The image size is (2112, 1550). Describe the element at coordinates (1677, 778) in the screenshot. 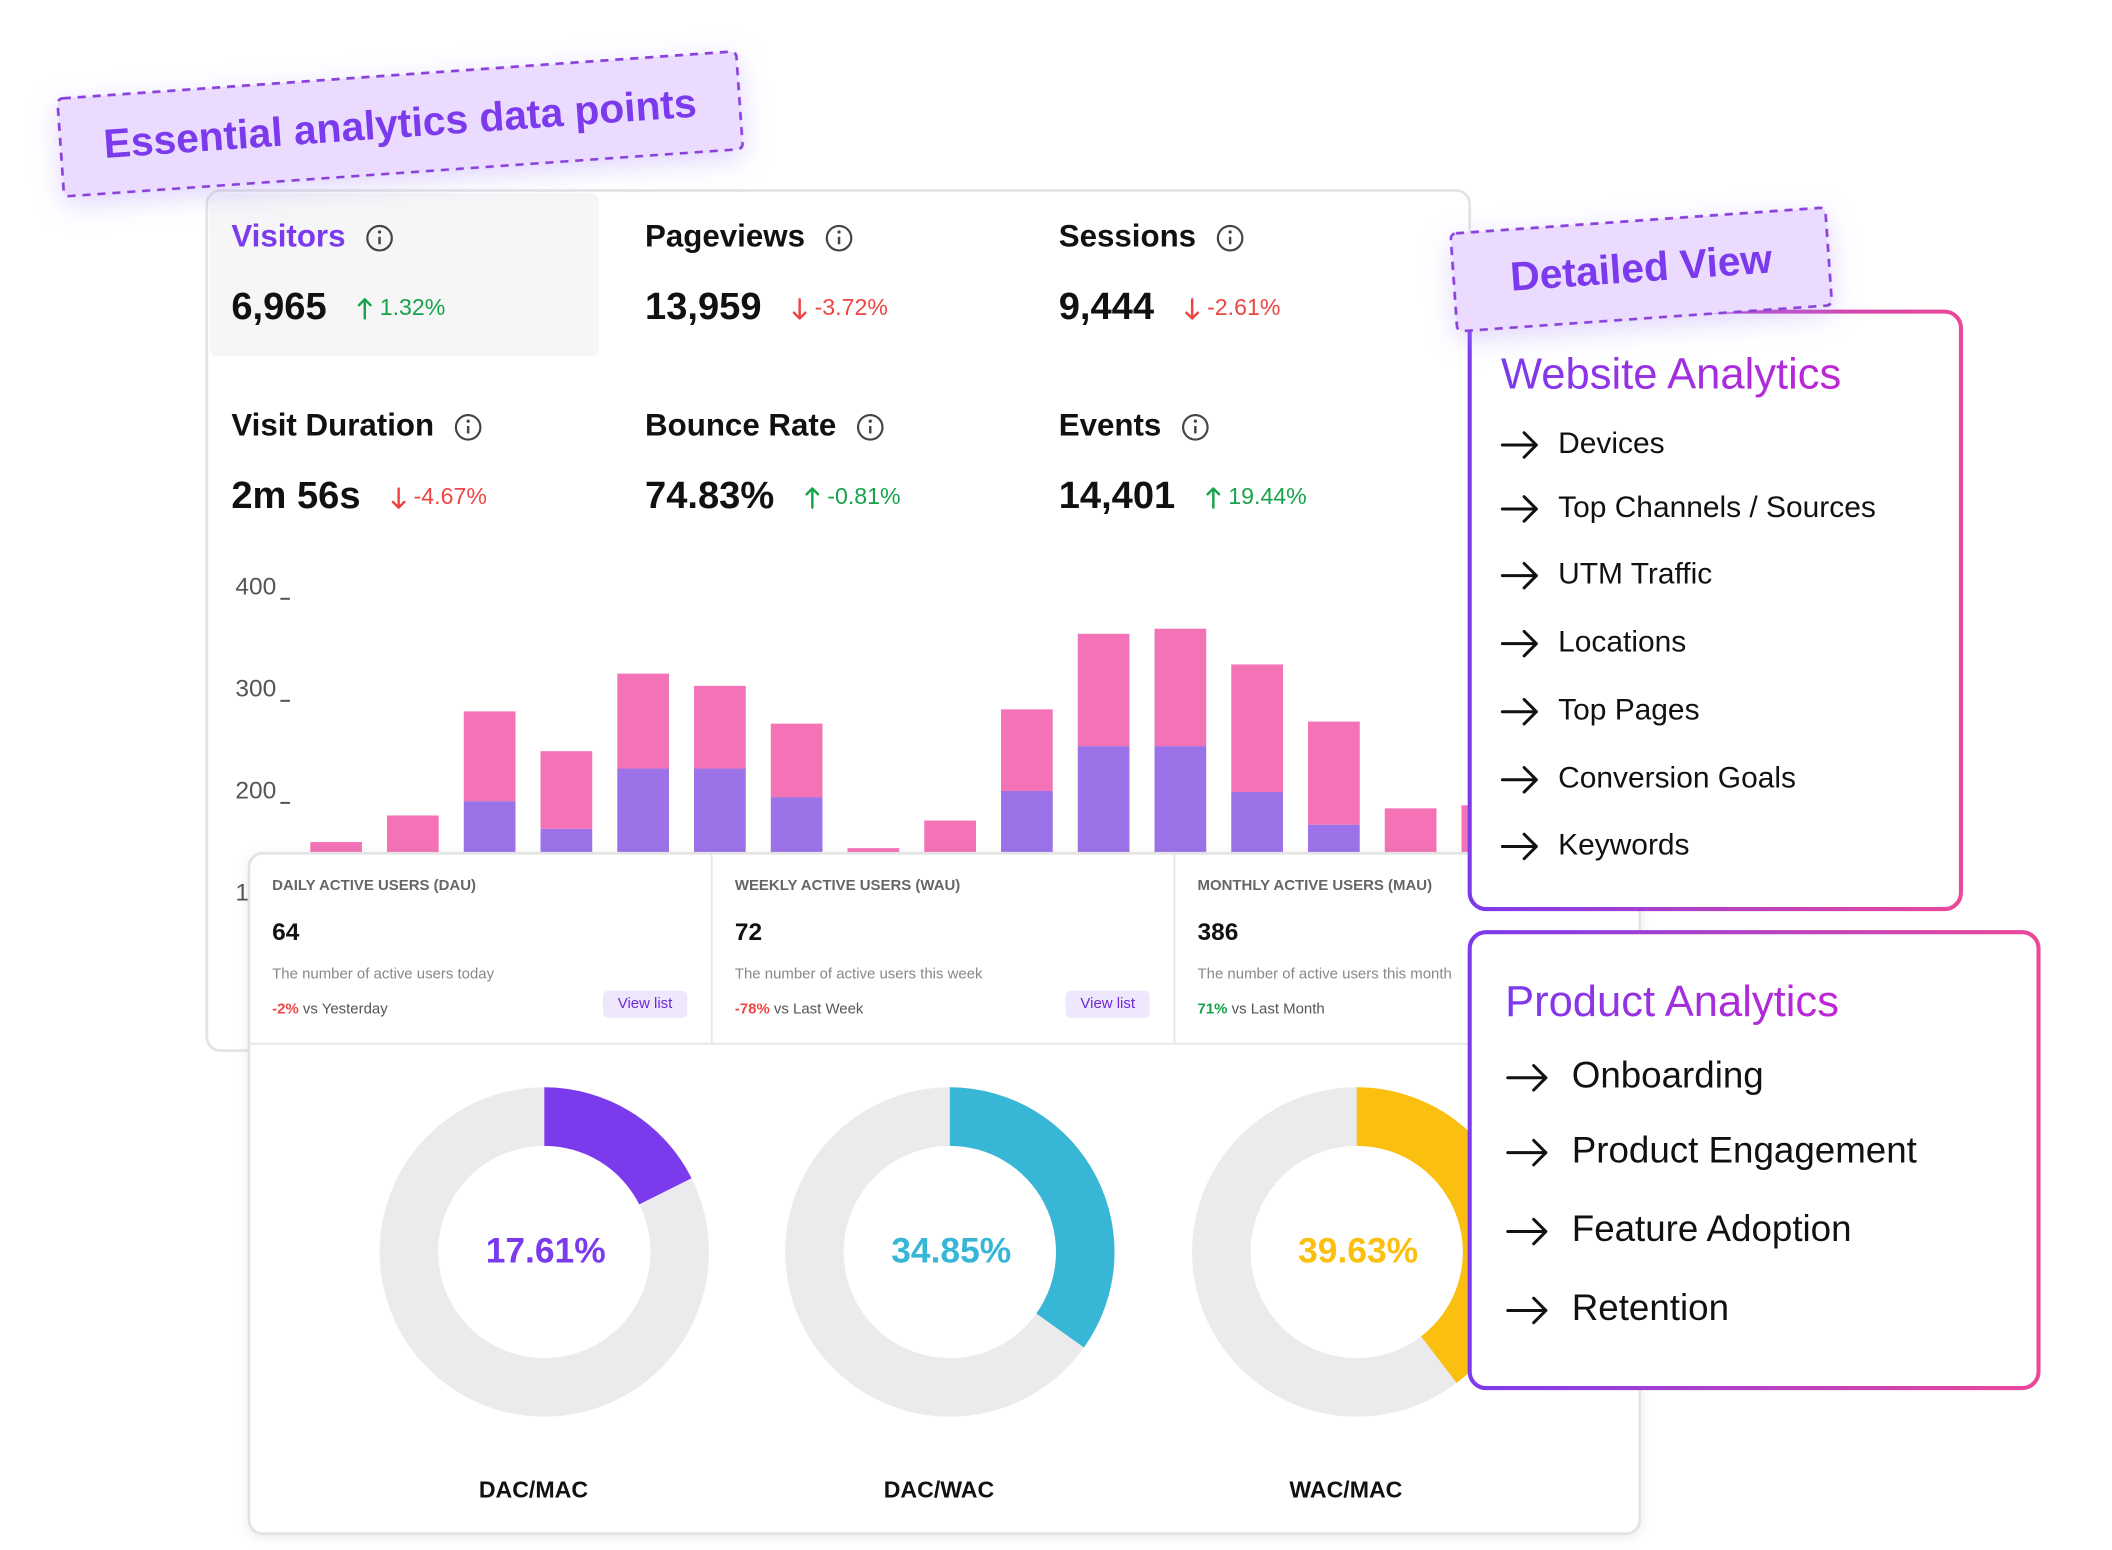

I see `list-item: Conversion Goals` at that location.